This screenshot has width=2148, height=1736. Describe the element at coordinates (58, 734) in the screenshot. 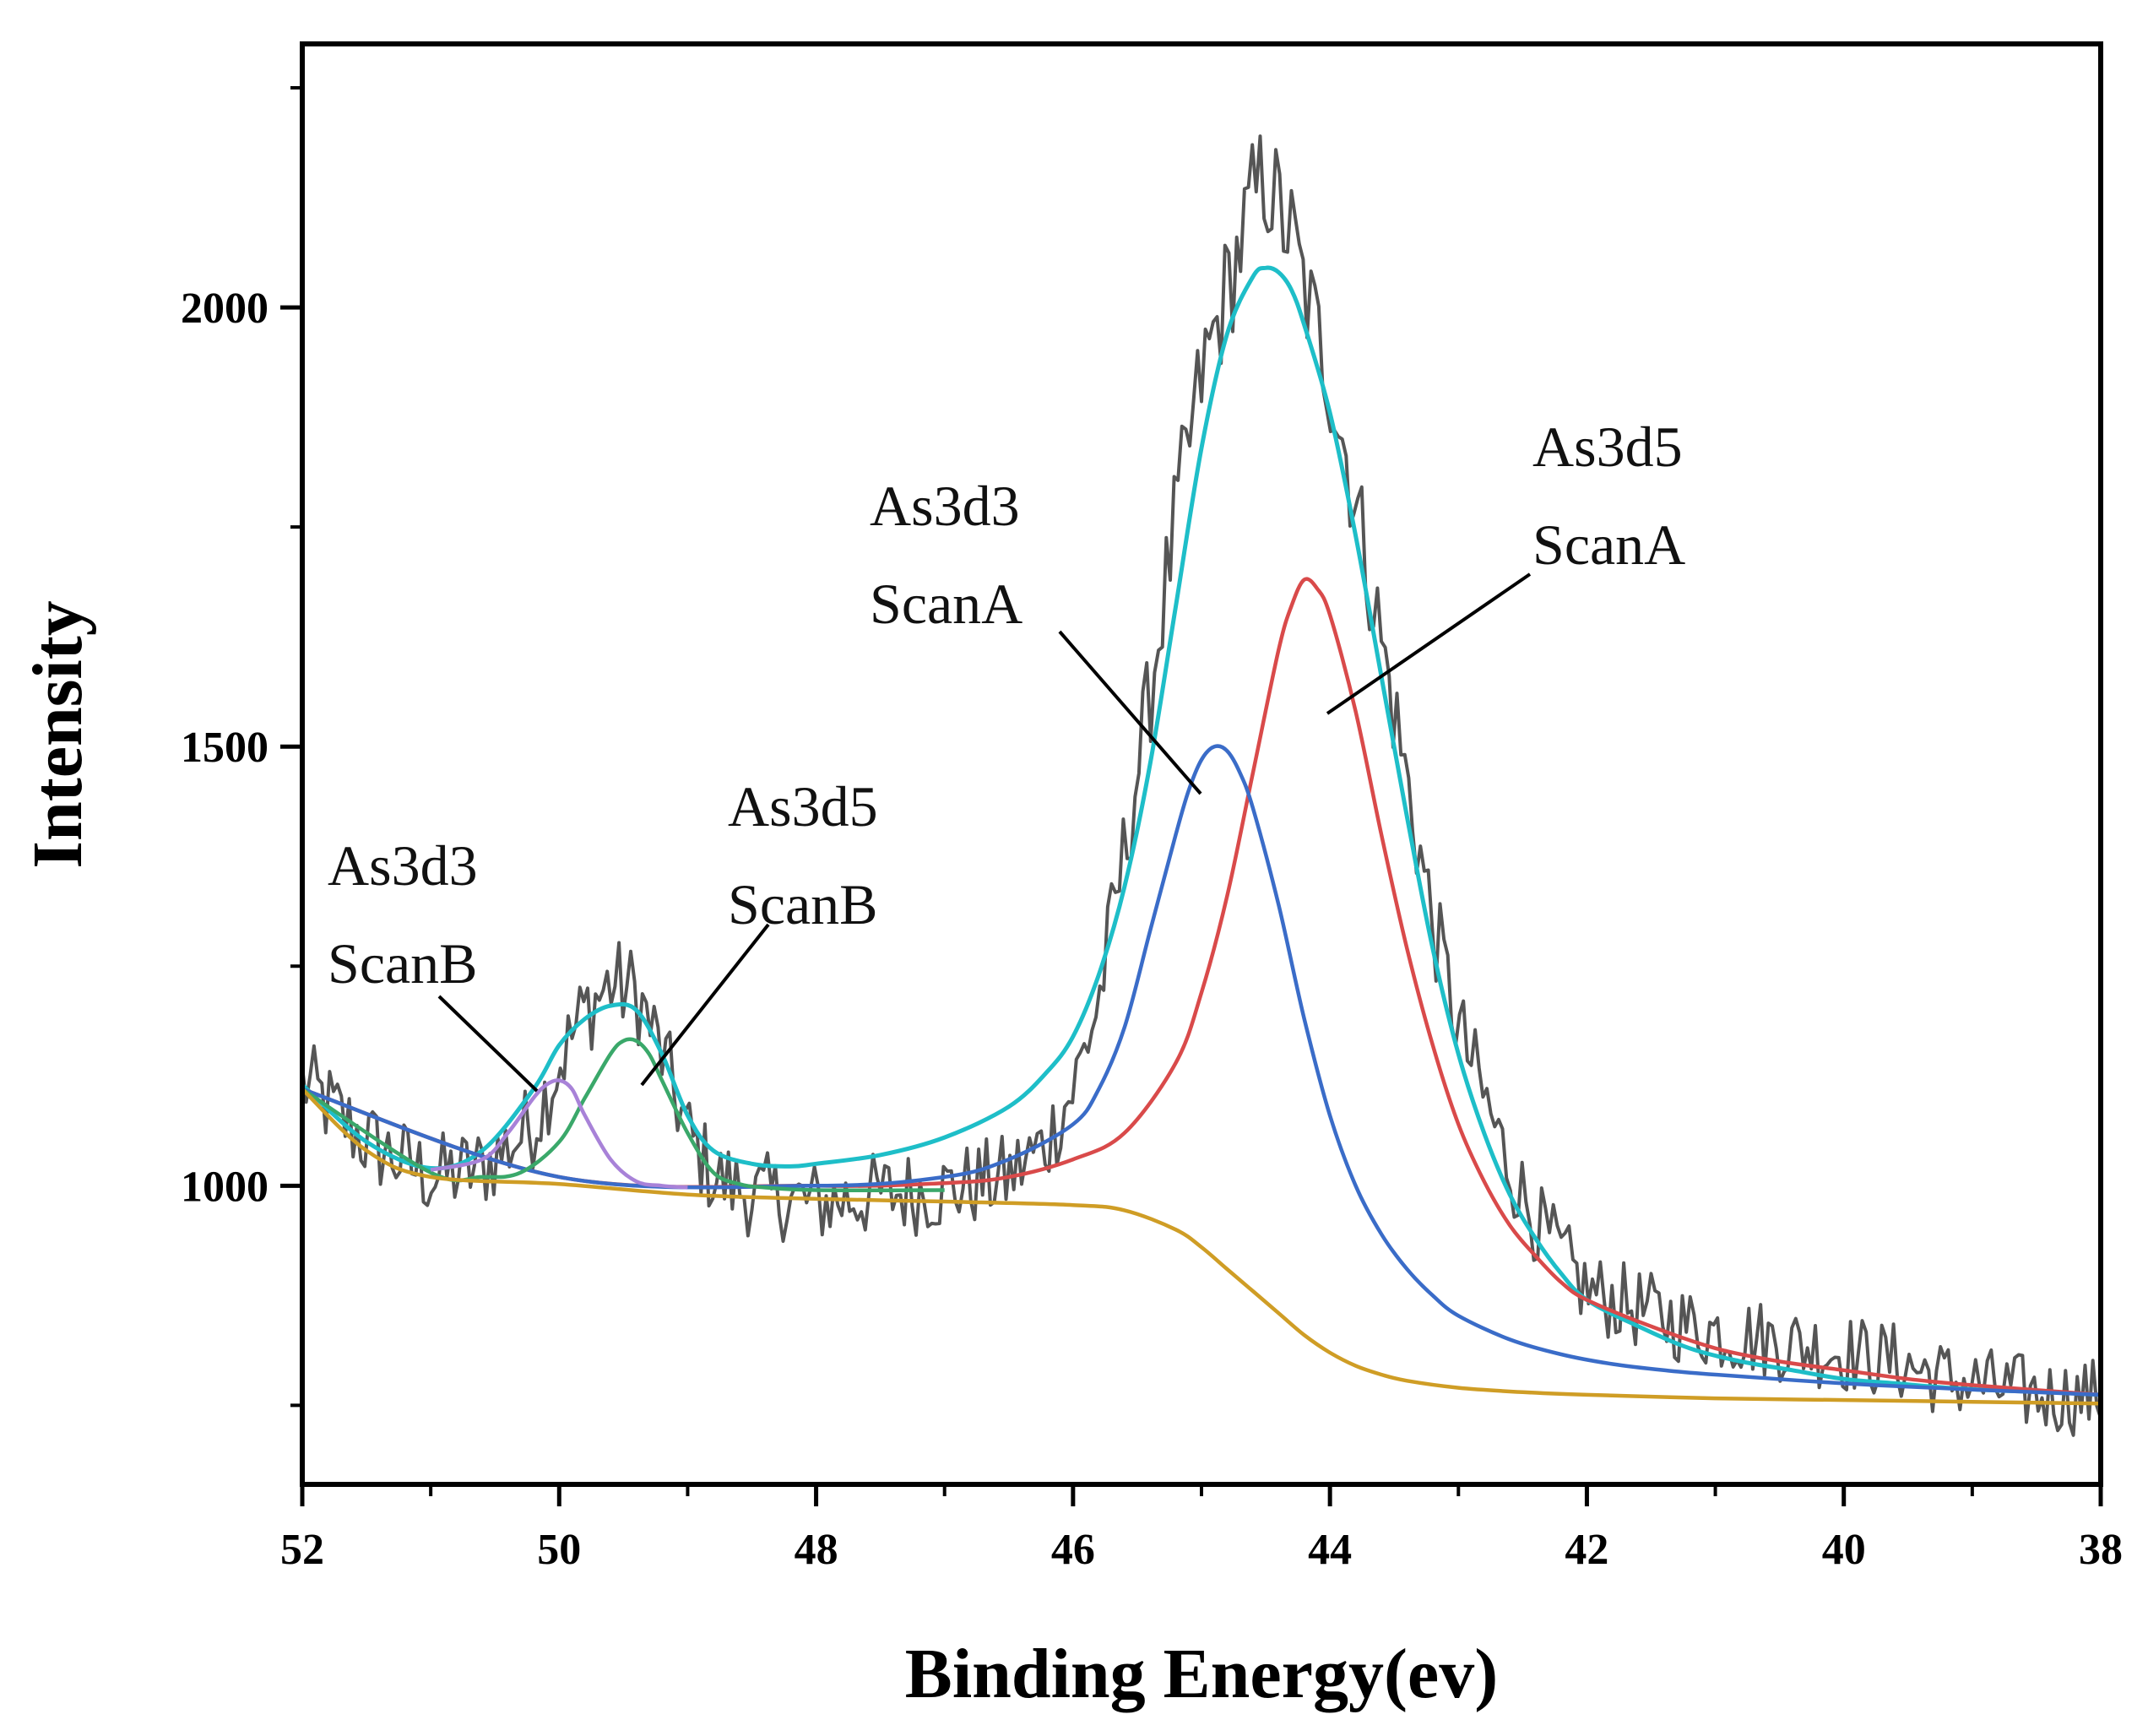

I see `y-axis-title: Intensity` at that location.